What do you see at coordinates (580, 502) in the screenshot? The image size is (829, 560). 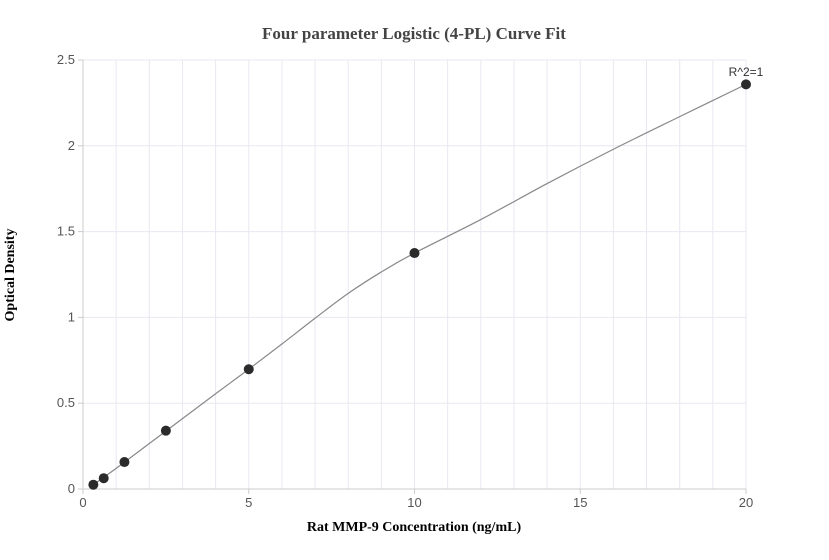 I see `x-tick-label: 15` at bounding box center [580, 502].